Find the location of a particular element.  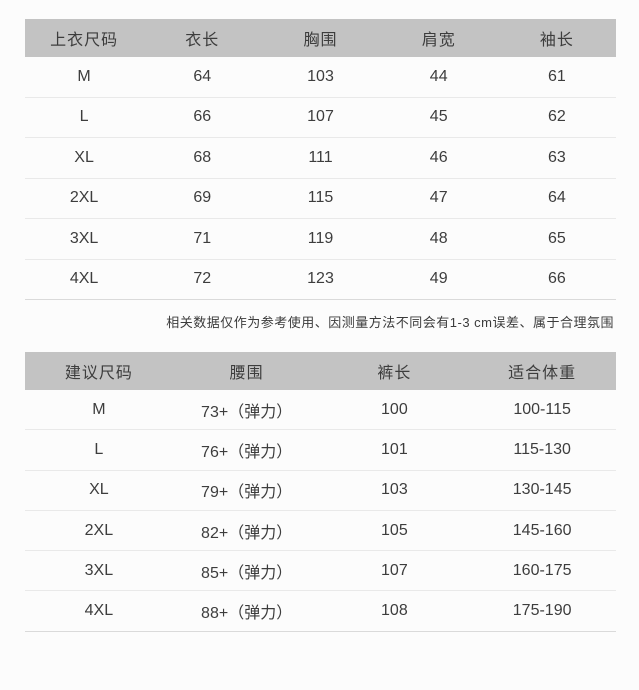

header-cell-top-size: 上衣尺码 is located at coordinates (84, 40).